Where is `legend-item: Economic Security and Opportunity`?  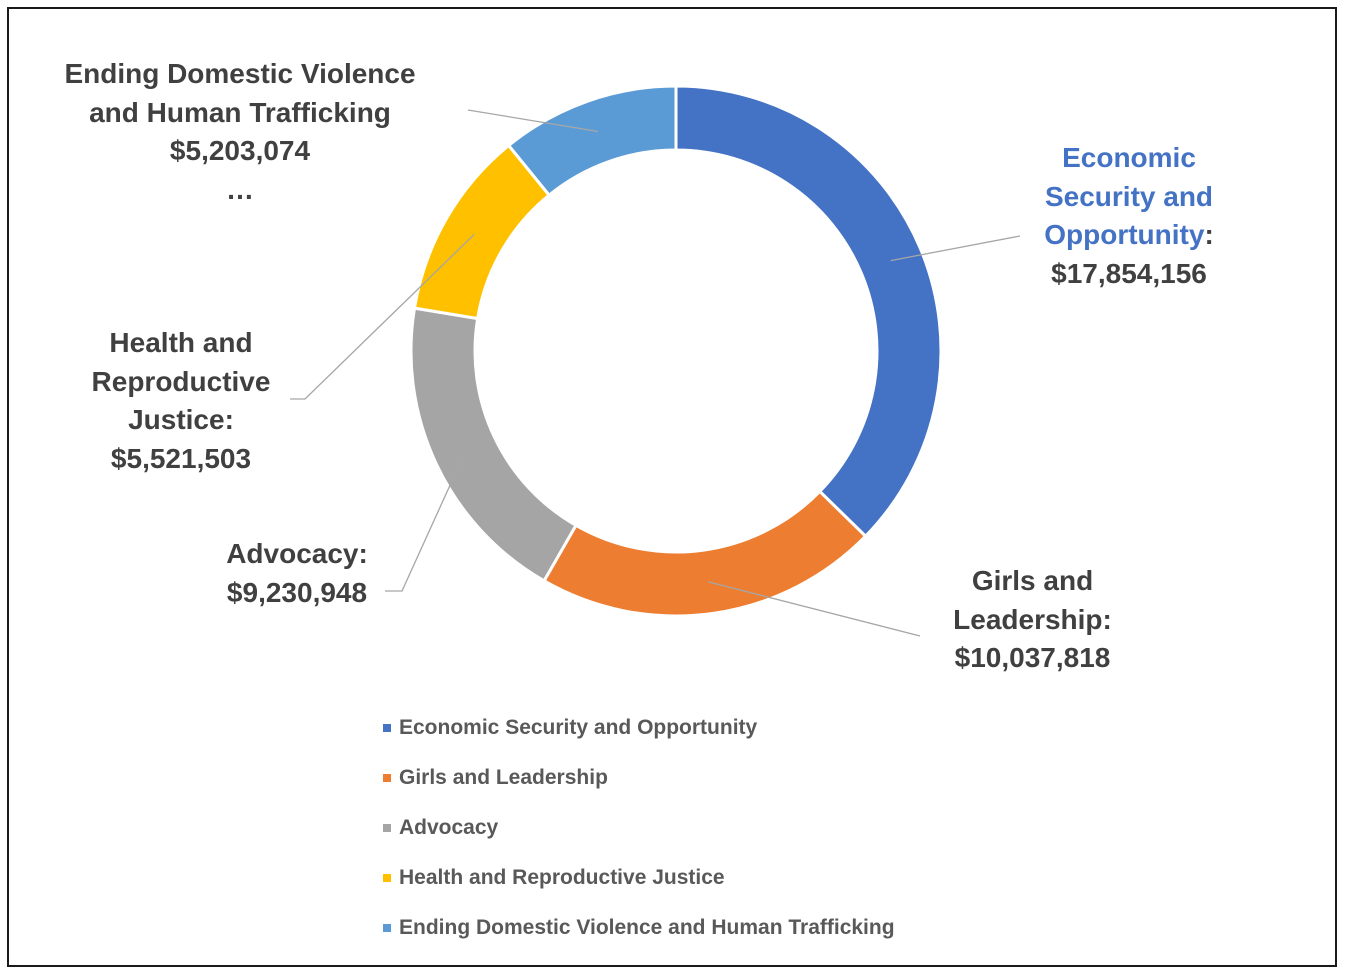 legend-item: Economic Security and Opportunity is located at coordinates (639, 728).